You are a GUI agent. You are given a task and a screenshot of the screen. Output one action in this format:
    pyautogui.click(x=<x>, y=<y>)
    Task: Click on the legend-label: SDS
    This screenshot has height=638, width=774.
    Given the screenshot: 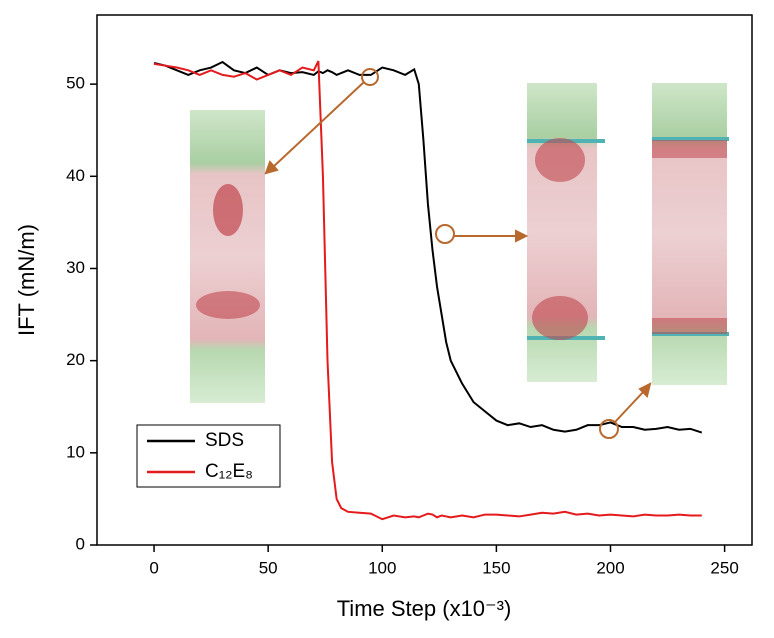 What is the action you would take?
    pyautogui.click(x=224, y=440)
    